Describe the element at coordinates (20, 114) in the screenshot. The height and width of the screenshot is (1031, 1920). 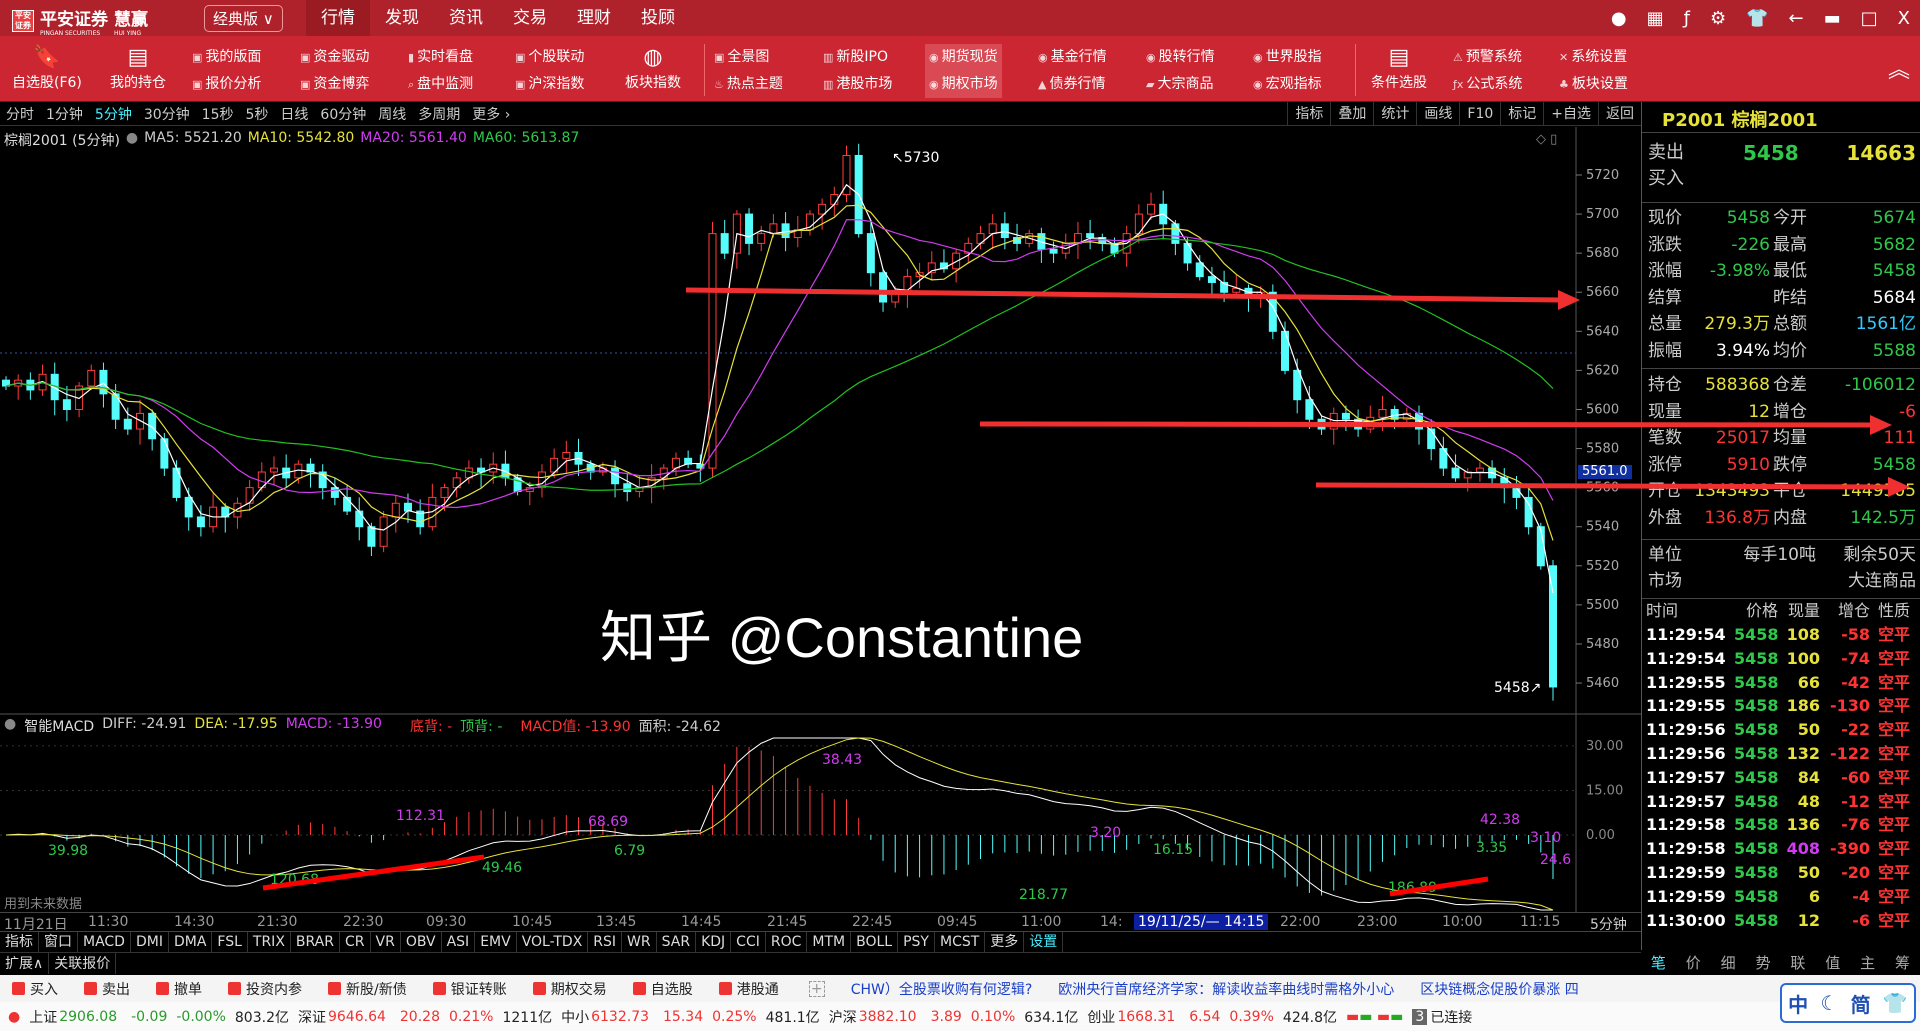
I see `period-tab: 分时` at that location.